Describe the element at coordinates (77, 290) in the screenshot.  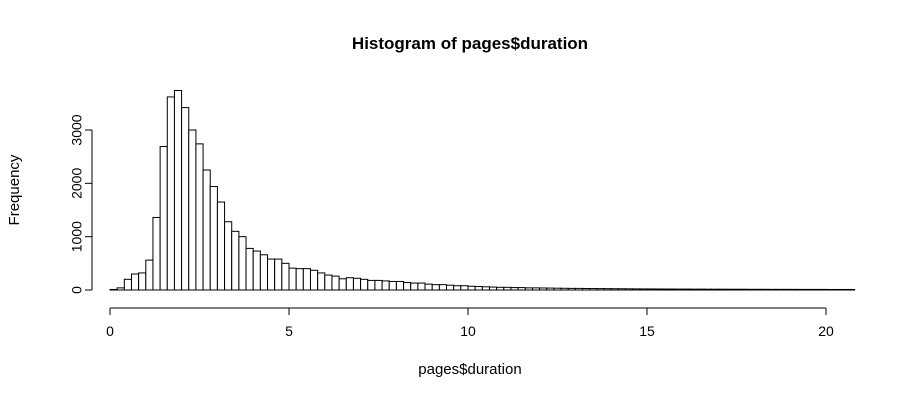
I see `y-tick-label: 0` at that location.